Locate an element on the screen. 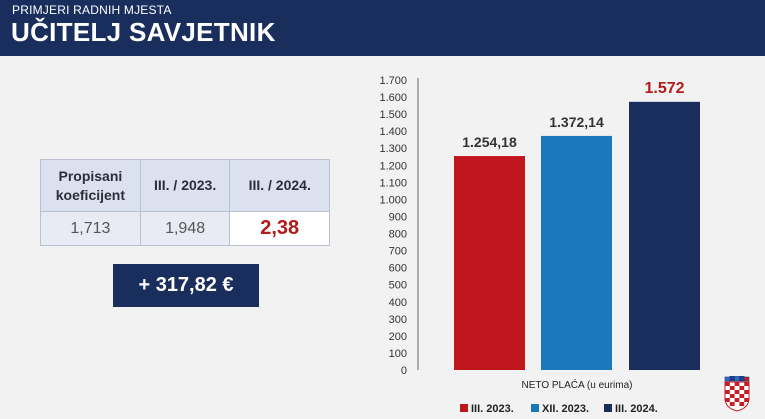 Image resolution: width=765 pixels, height=419 pixels. y-tick-label: 1.100 is located at coordinates (393, 183).